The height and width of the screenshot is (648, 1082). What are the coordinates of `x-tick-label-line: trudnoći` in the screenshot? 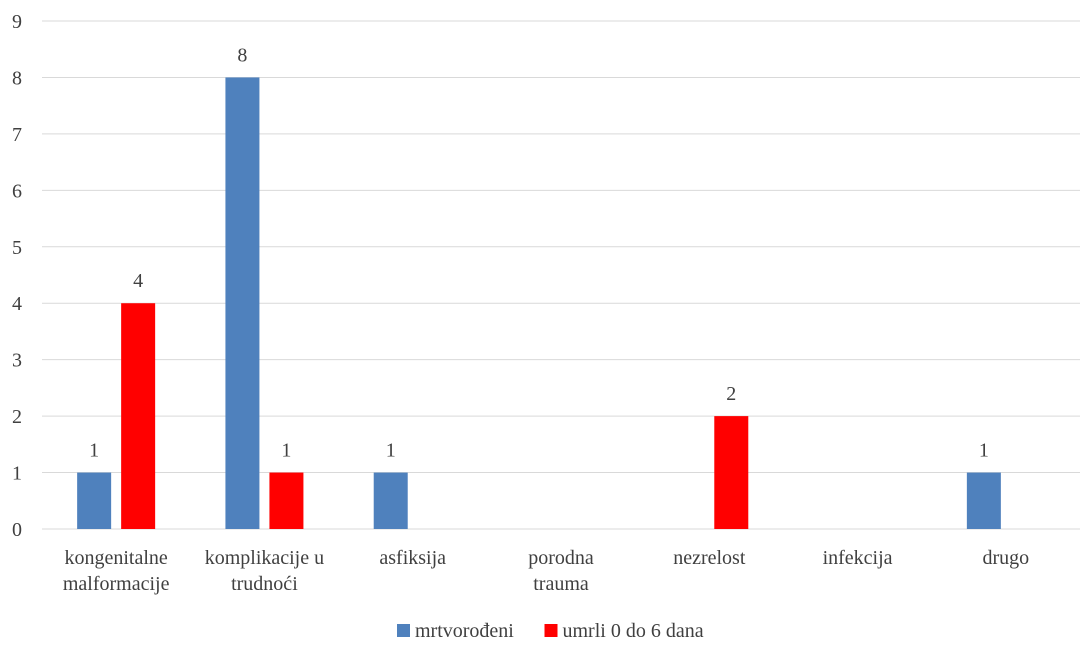 It's located at (264, 584).